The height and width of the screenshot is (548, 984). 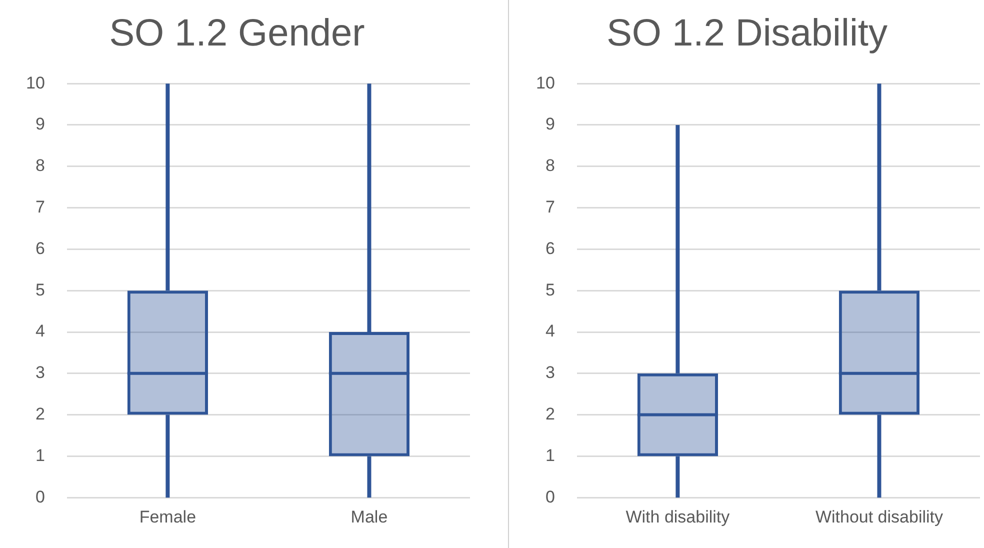 What do you see at coordinates (678, 516) in the screenshot?
I see `x-tick-label: With disability` at bounding box center [678, 516].